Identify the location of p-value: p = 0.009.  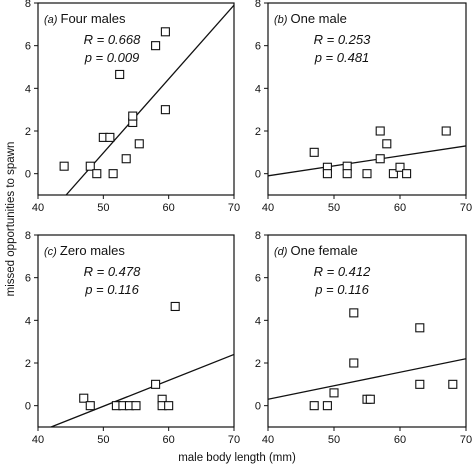
(112, 57).